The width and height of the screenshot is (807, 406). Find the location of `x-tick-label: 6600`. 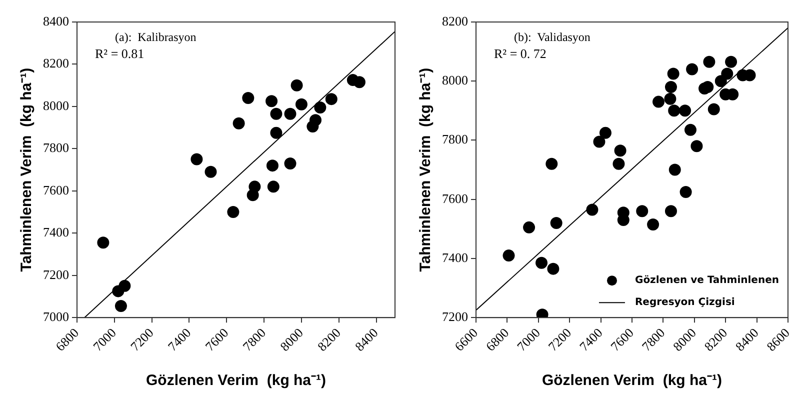

x-tick-label: 6600 is located at coordinates (466, 339).